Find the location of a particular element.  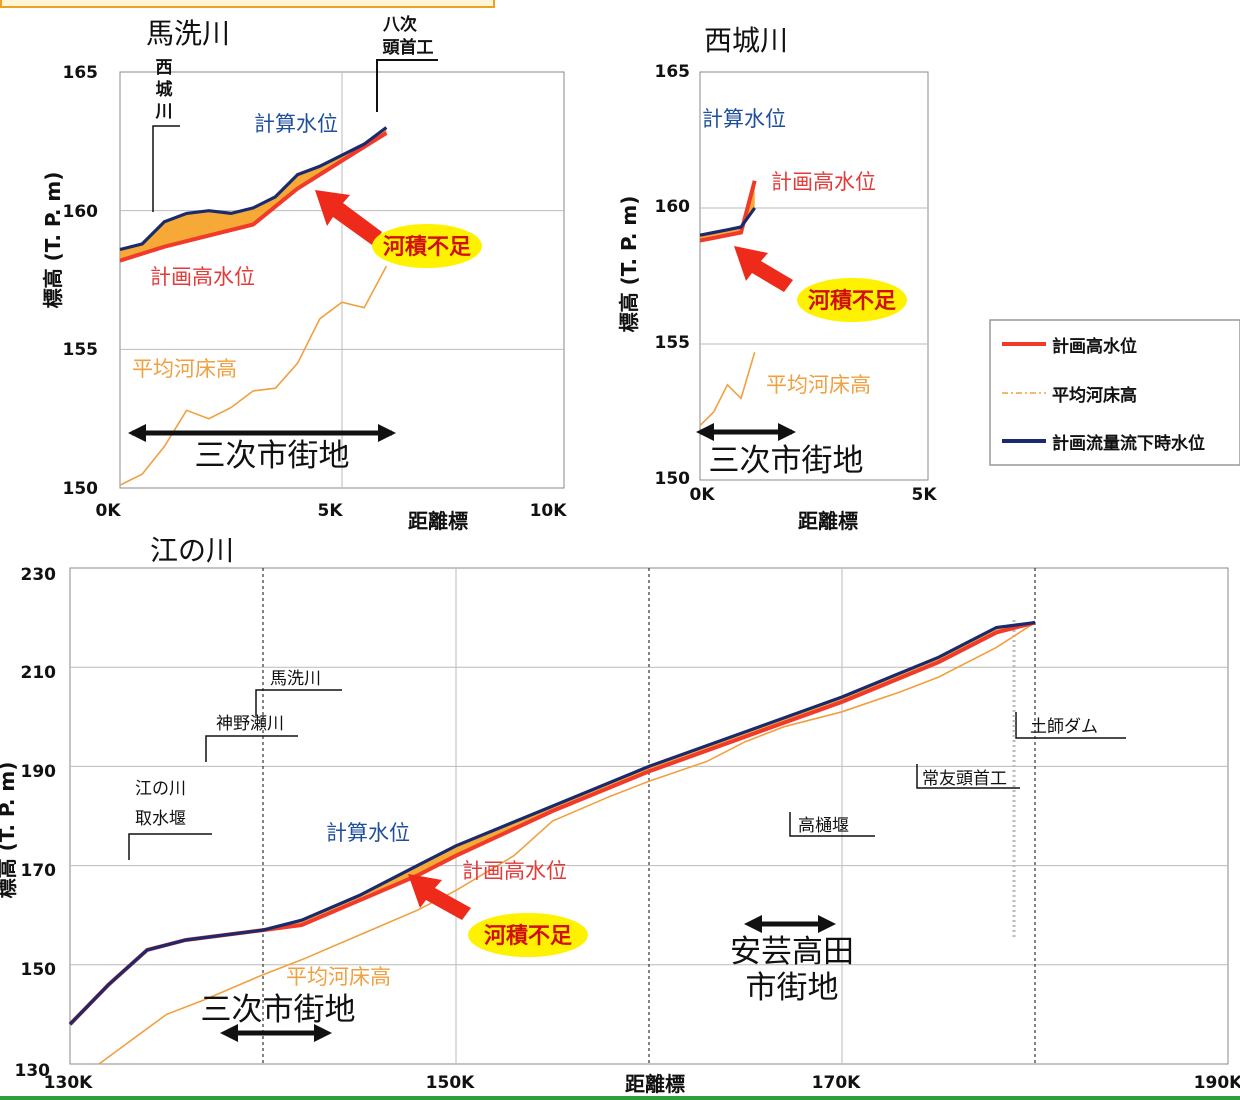

basen-label: 馬洗川 is located at coordinates (295, 679).